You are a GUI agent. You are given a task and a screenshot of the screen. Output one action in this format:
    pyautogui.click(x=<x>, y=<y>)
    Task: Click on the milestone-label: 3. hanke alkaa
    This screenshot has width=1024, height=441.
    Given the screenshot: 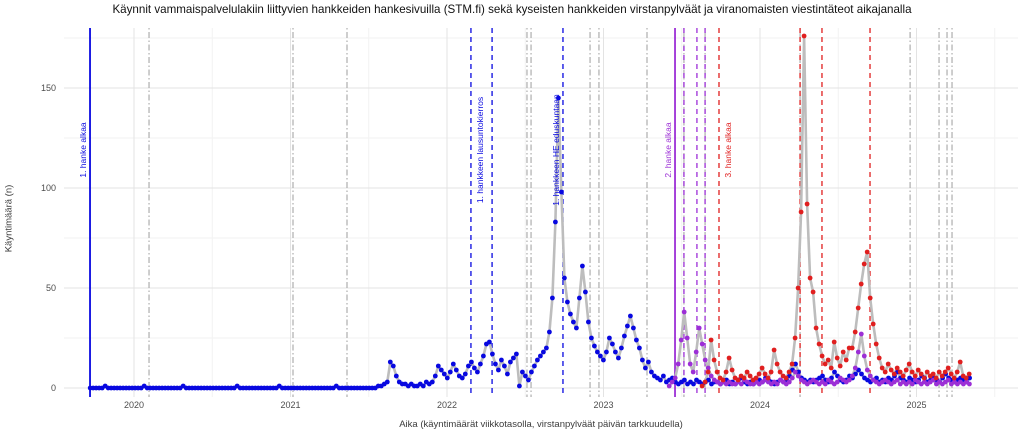 What is the action you would take?
    pyautogui.click(x=728, y=150)
    